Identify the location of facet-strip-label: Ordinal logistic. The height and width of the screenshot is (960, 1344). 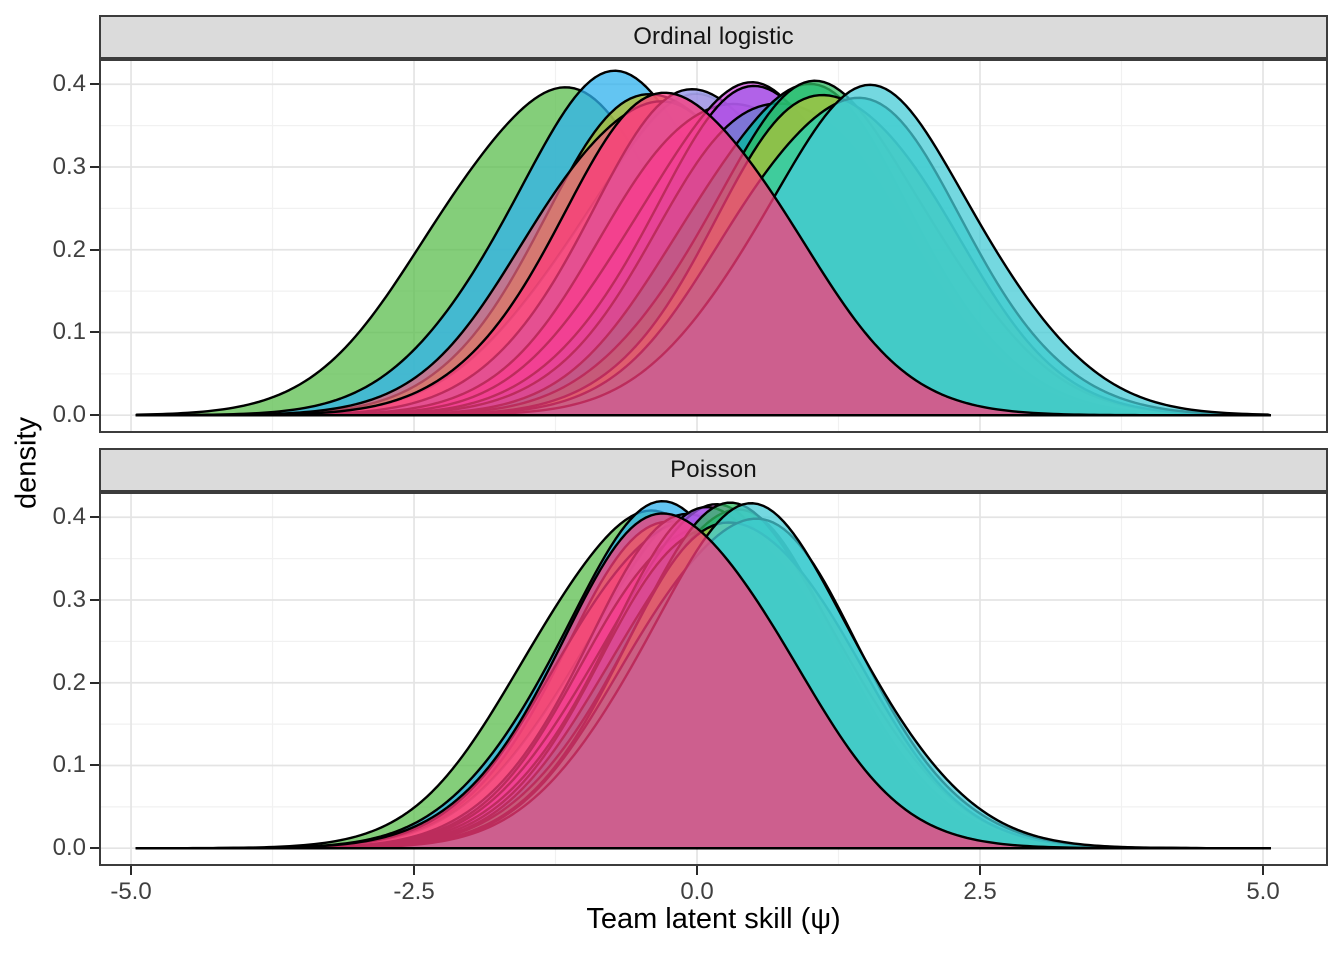
(713, 36).